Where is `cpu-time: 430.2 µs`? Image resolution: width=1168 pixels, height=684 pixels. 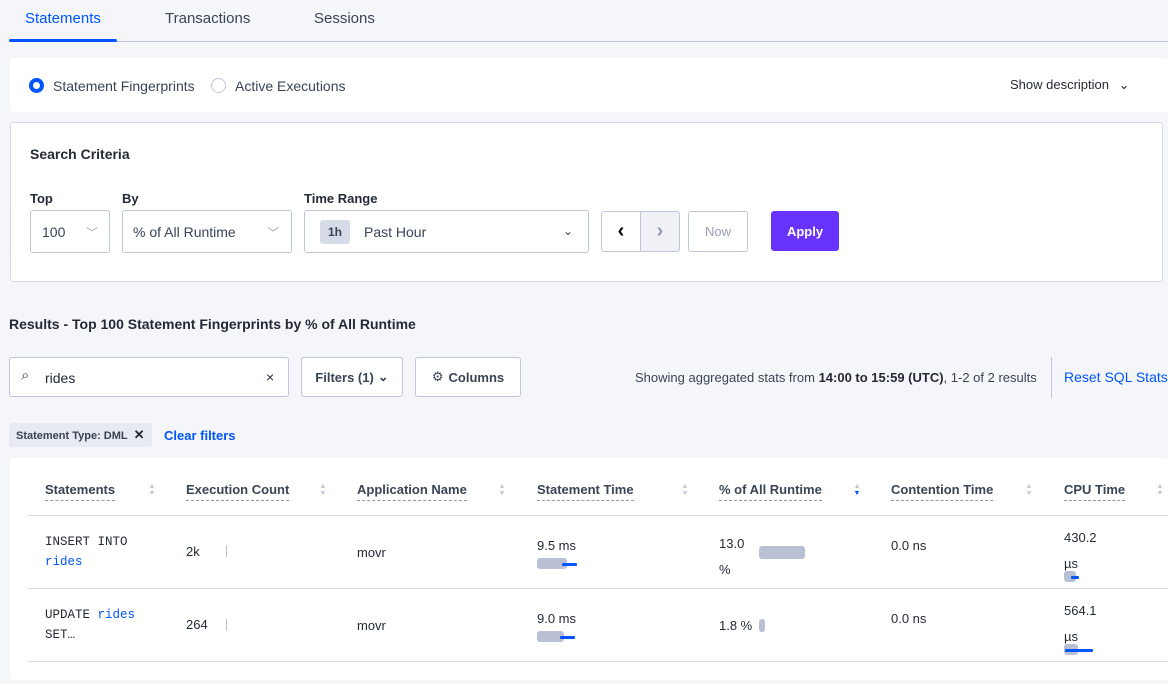
cpu-time: 430.2 µs is located at coordinates (1080, 551).